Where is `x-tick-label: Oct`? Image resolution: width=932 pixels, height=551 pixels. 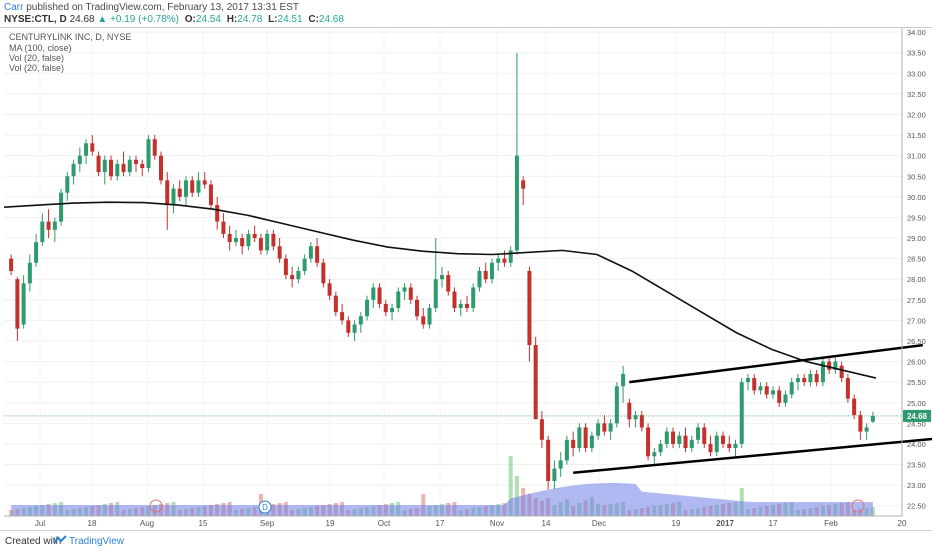
x-tick-label: Oct is located at coordinates (384, 523).